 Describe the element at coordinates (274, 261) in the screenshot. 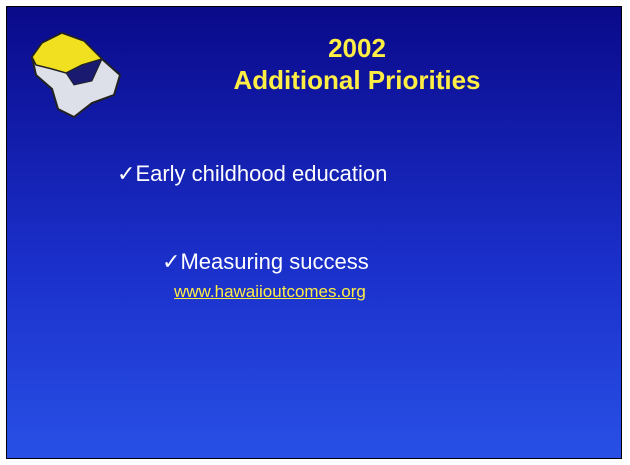

I see `bullet-text: Measuring success` at that location.